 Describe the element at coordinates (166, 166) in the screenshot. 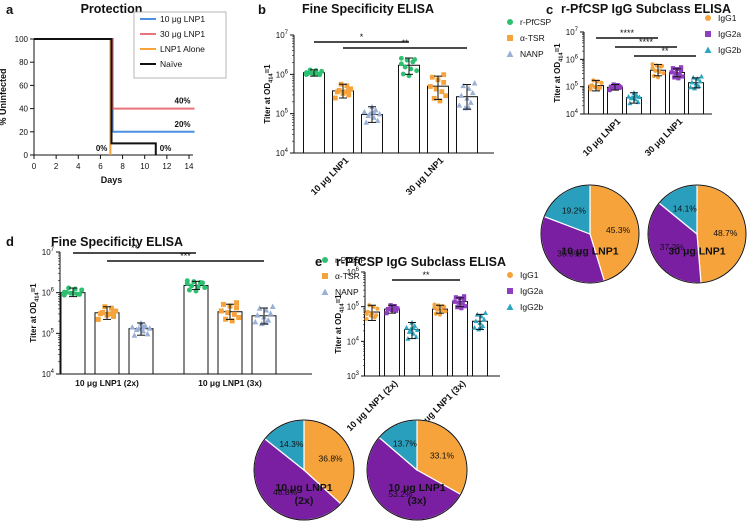

I see `x-tick-label: 12` at that location.